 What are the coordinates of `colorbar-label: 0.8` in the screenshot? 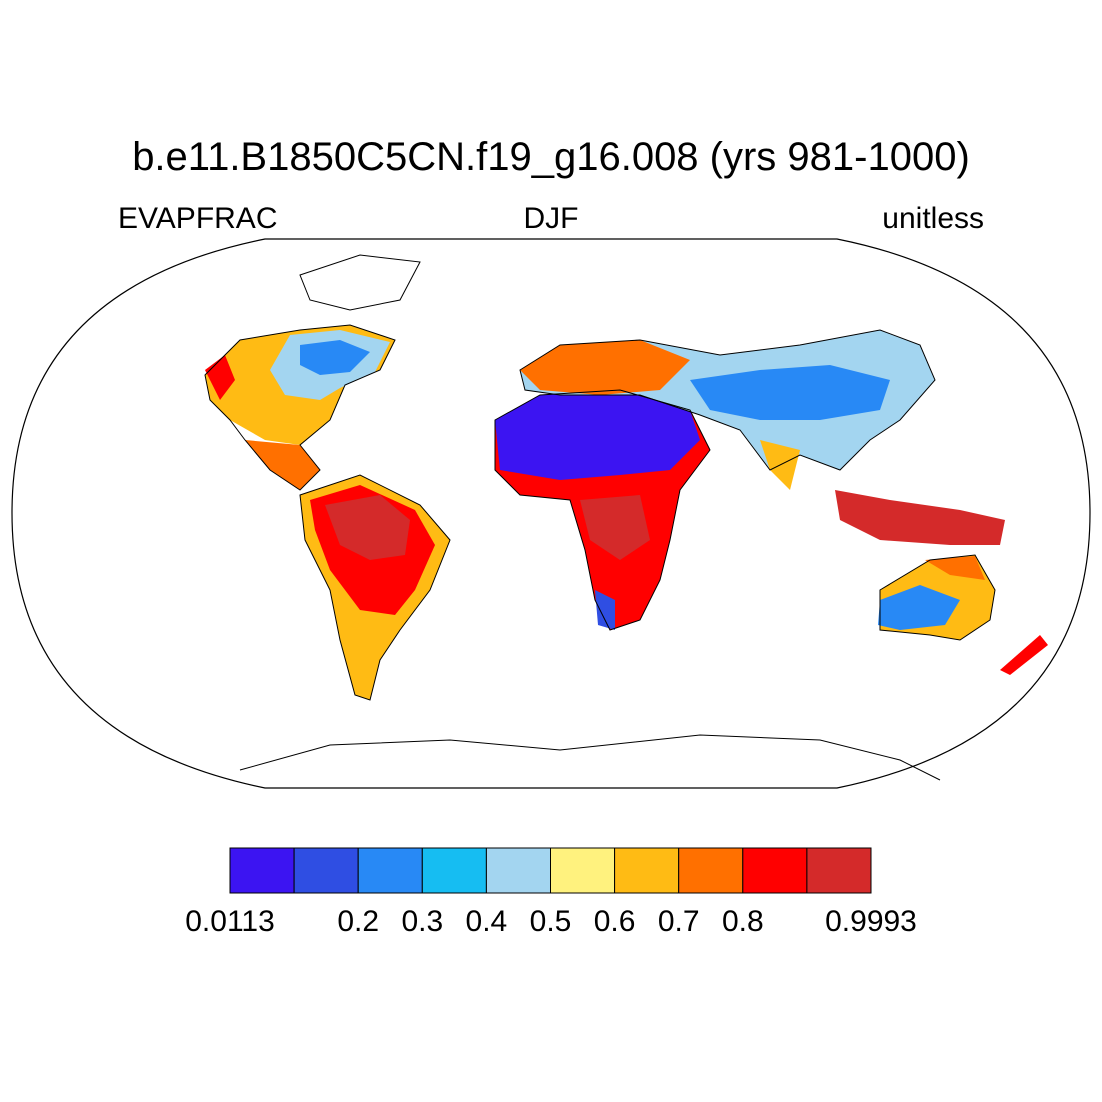 It's located at (743, 921).